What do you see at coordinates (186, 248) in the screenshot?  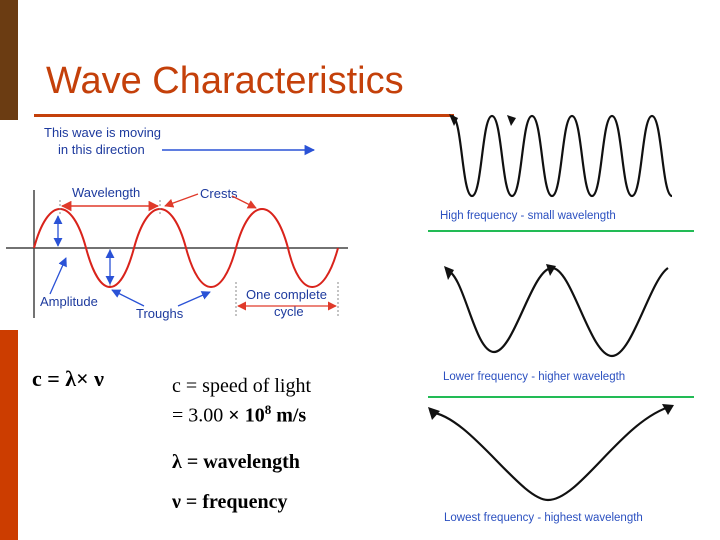 I see `wave-curve` at bounding box center [186, 248].